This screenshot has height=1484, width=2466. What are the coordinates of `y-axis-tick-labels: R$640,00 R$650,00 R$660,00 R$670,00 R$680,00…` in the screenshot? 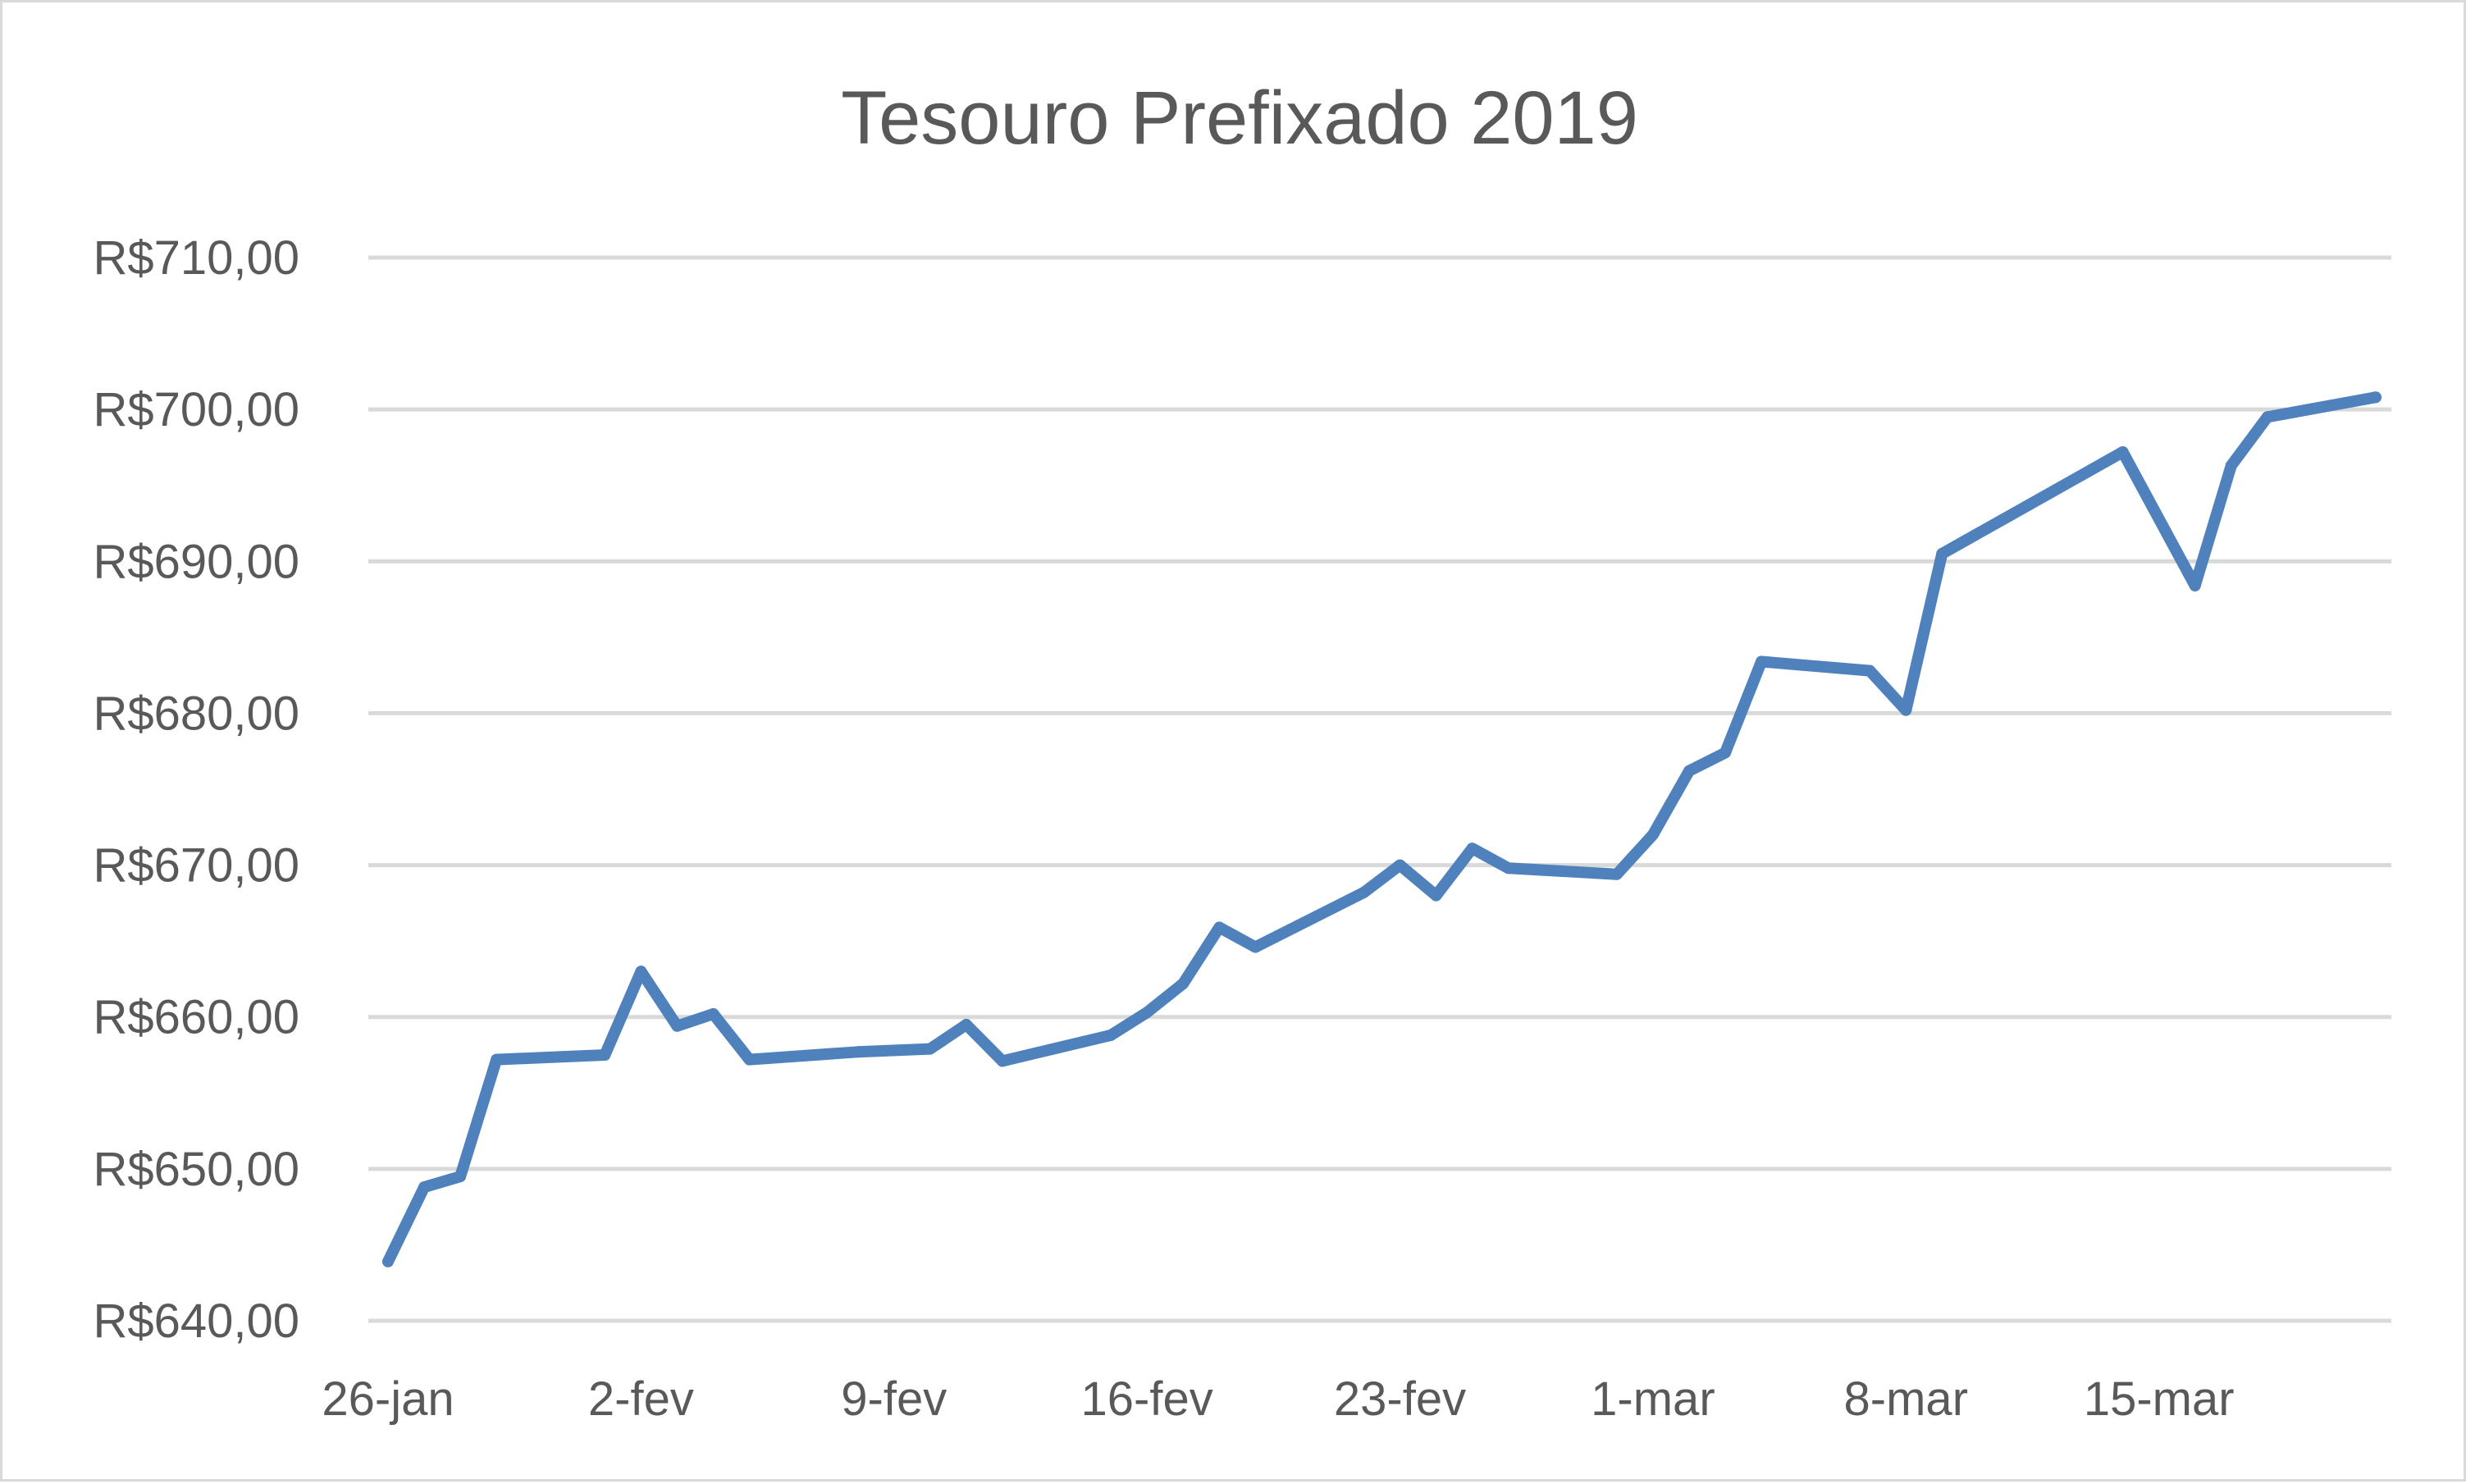 It's located at (196, 789).